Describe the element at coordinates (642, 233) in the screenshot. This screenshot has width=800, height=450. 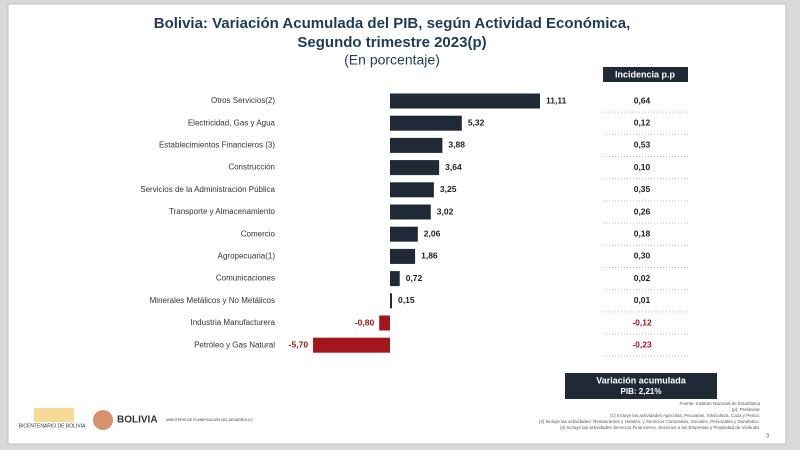
I see `incidence-value: 0,18` at that location.